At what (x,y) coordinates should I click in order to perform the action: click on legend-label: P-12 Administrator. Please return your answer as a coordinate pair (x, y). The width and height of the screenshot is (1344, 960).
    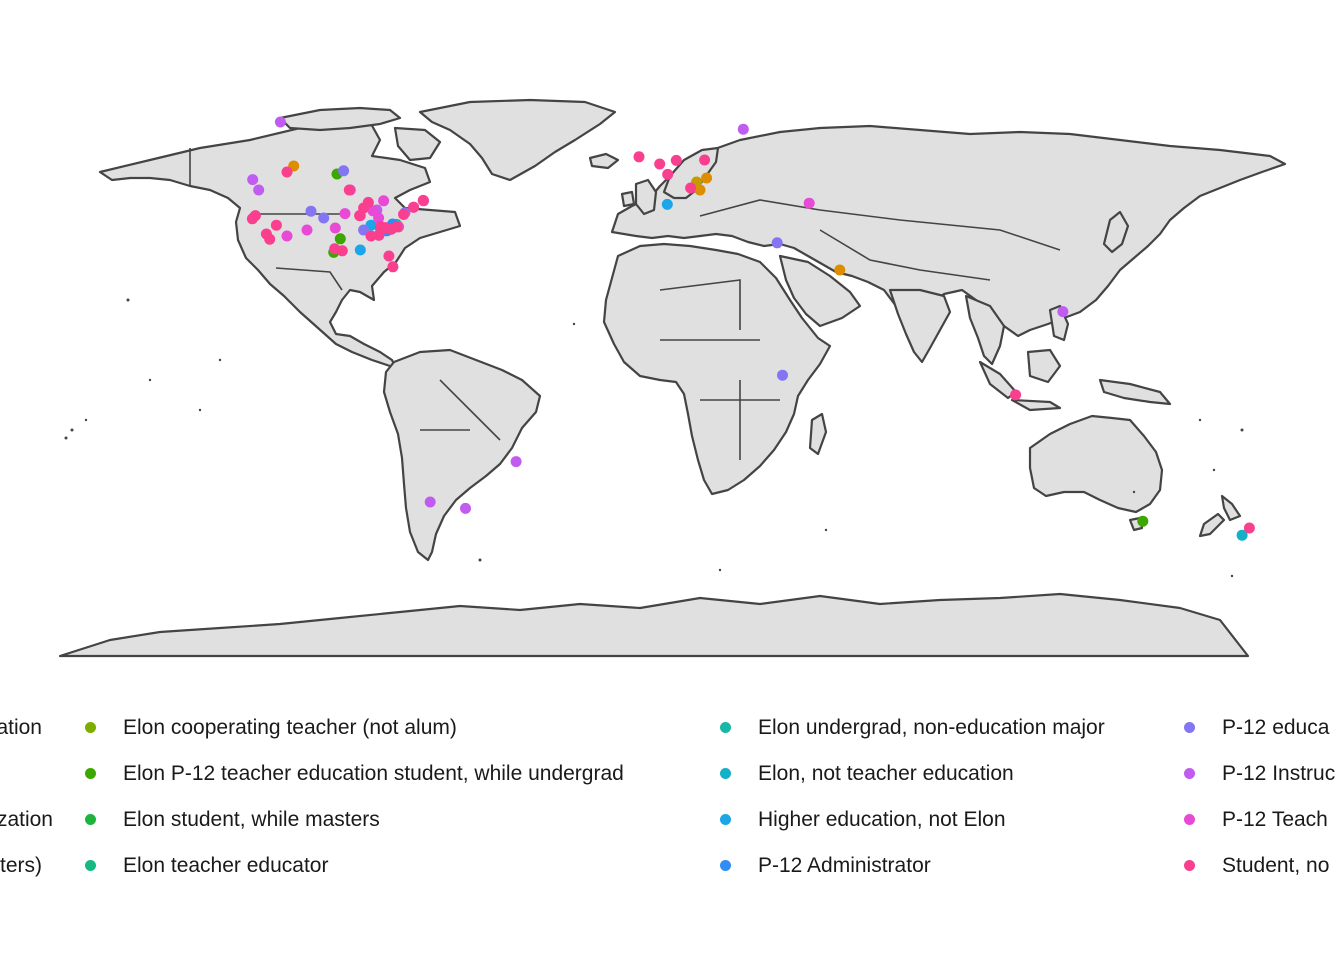
    Looking at the image, I should click on (844, 865).